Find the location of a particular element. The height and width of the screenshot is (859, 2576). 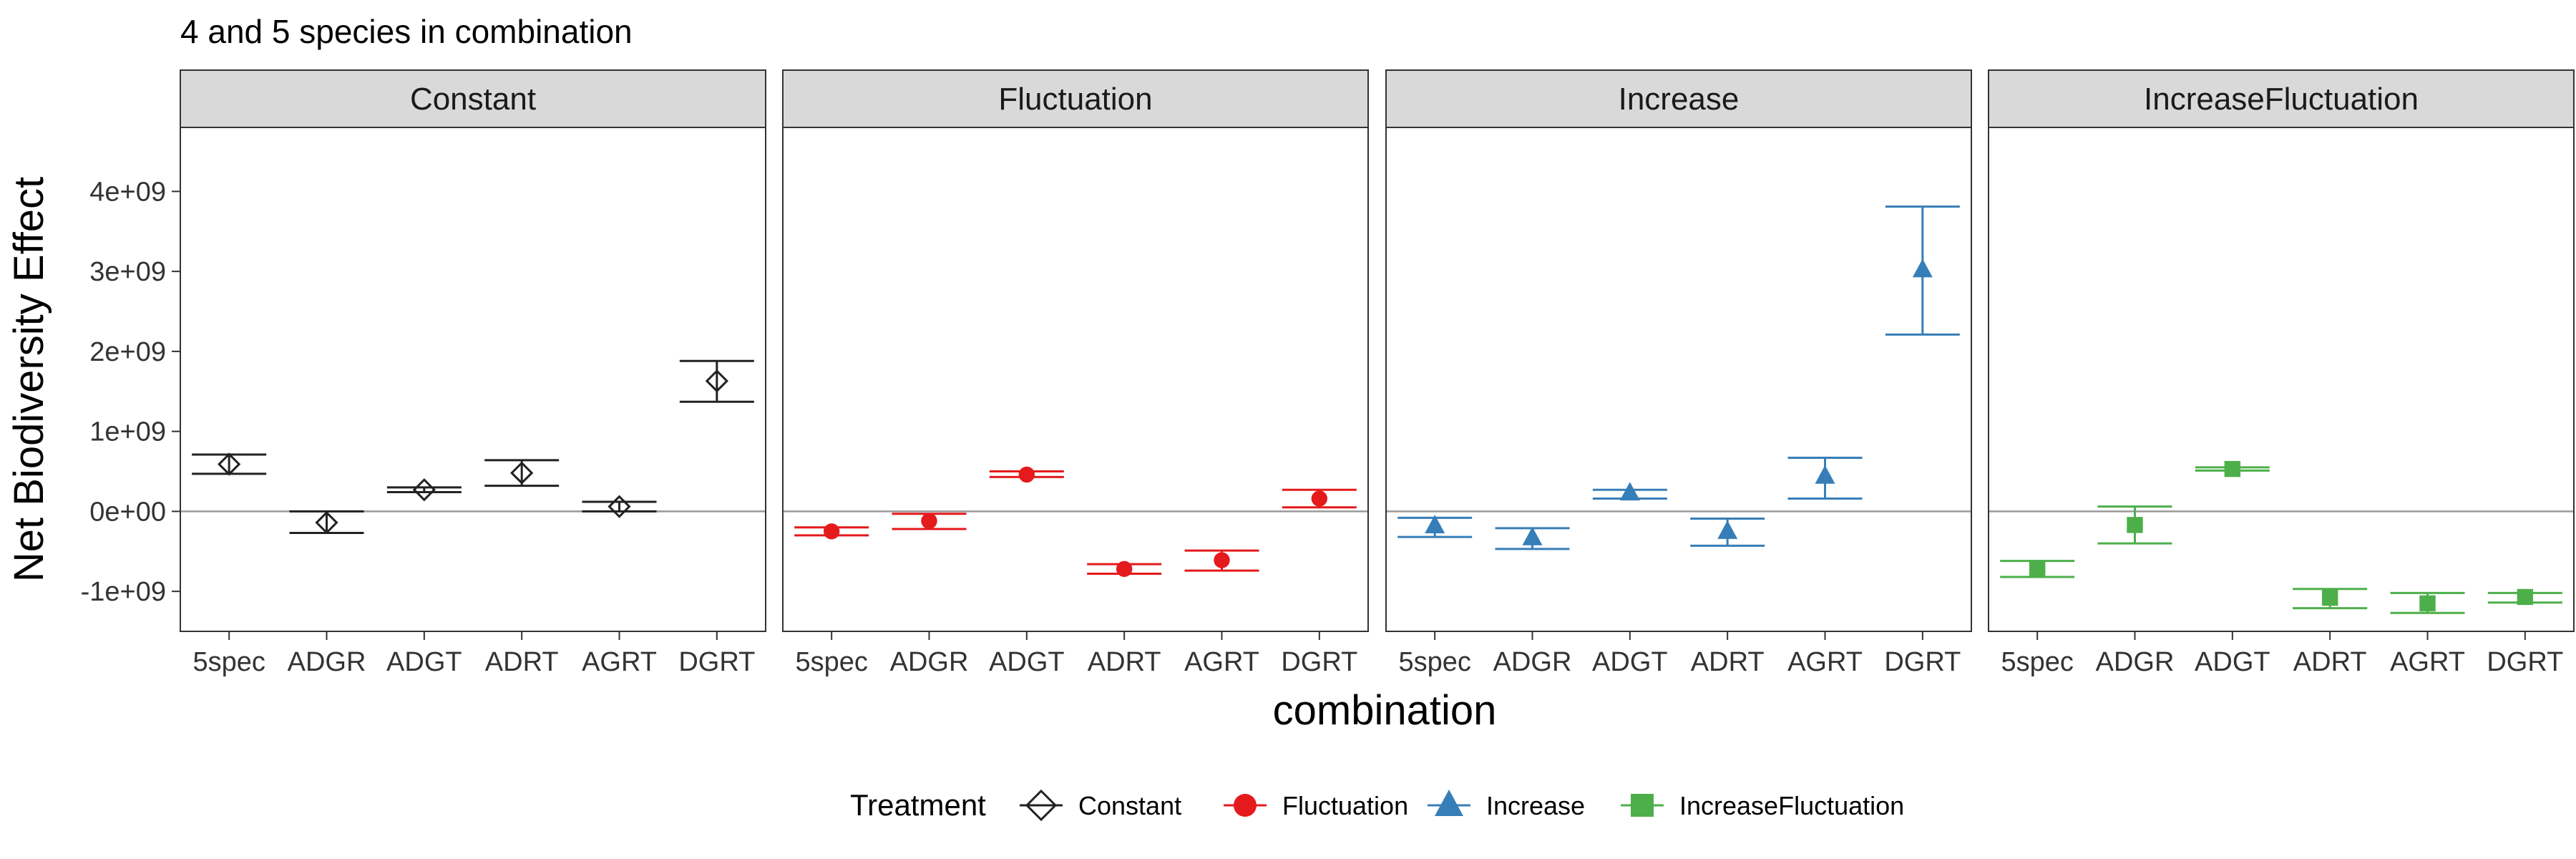

y-tick-label: -1e+09 is located at coordinates (123, 592).